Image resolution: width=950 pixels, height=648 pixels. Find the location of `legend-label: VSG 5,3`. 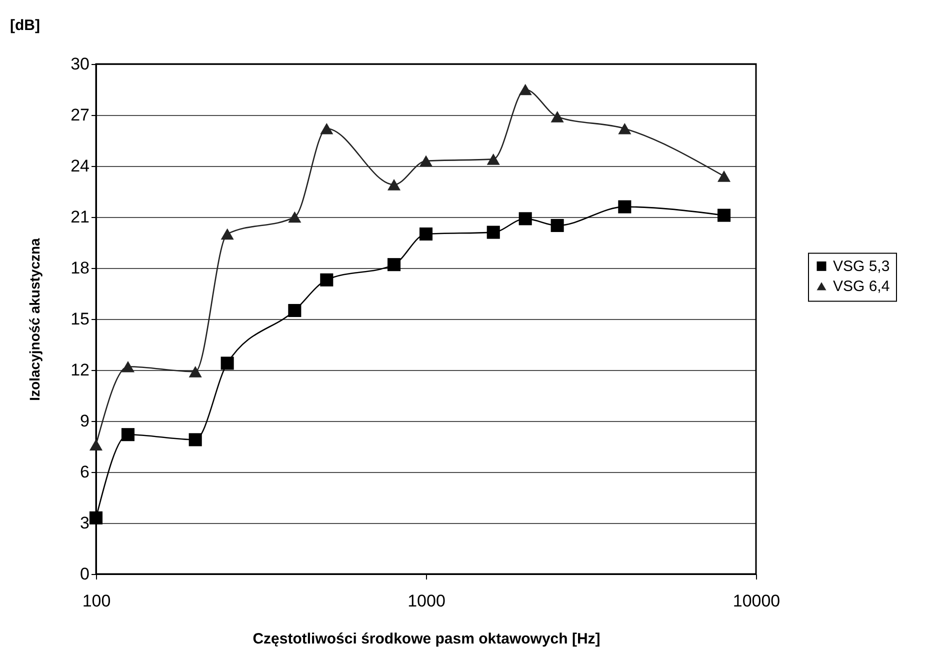

legend-label: VSG 5,3 is located at coordinates (861, 267).